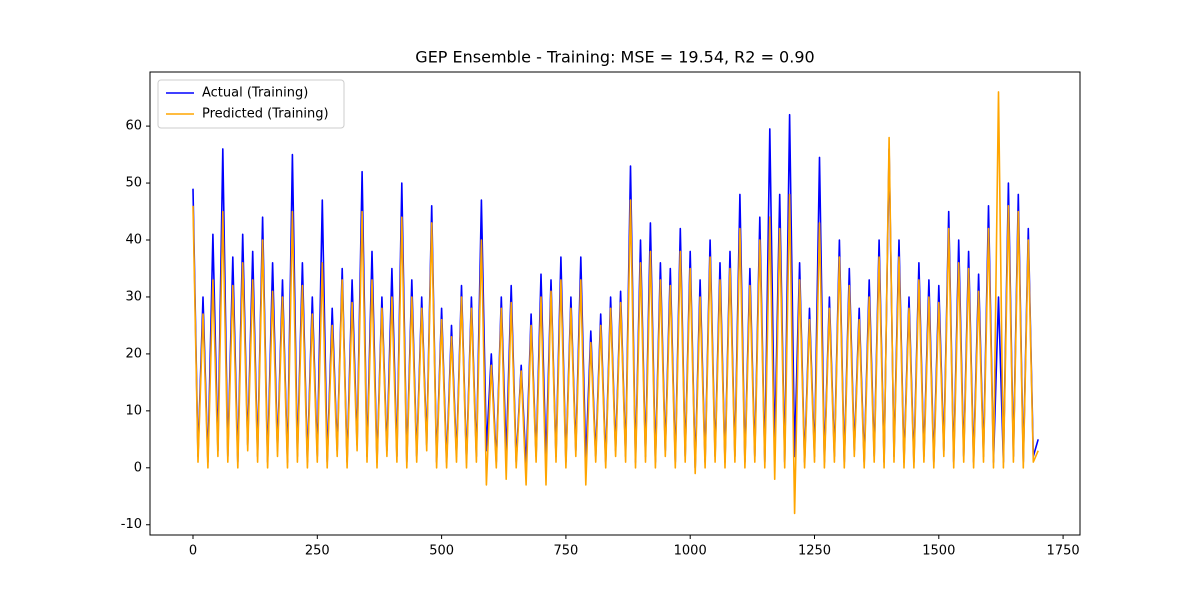  What do you see at coordinates (317, 551) in the screenshot?
I see `x-tick-label: 250` at bounding box center [317, 551].